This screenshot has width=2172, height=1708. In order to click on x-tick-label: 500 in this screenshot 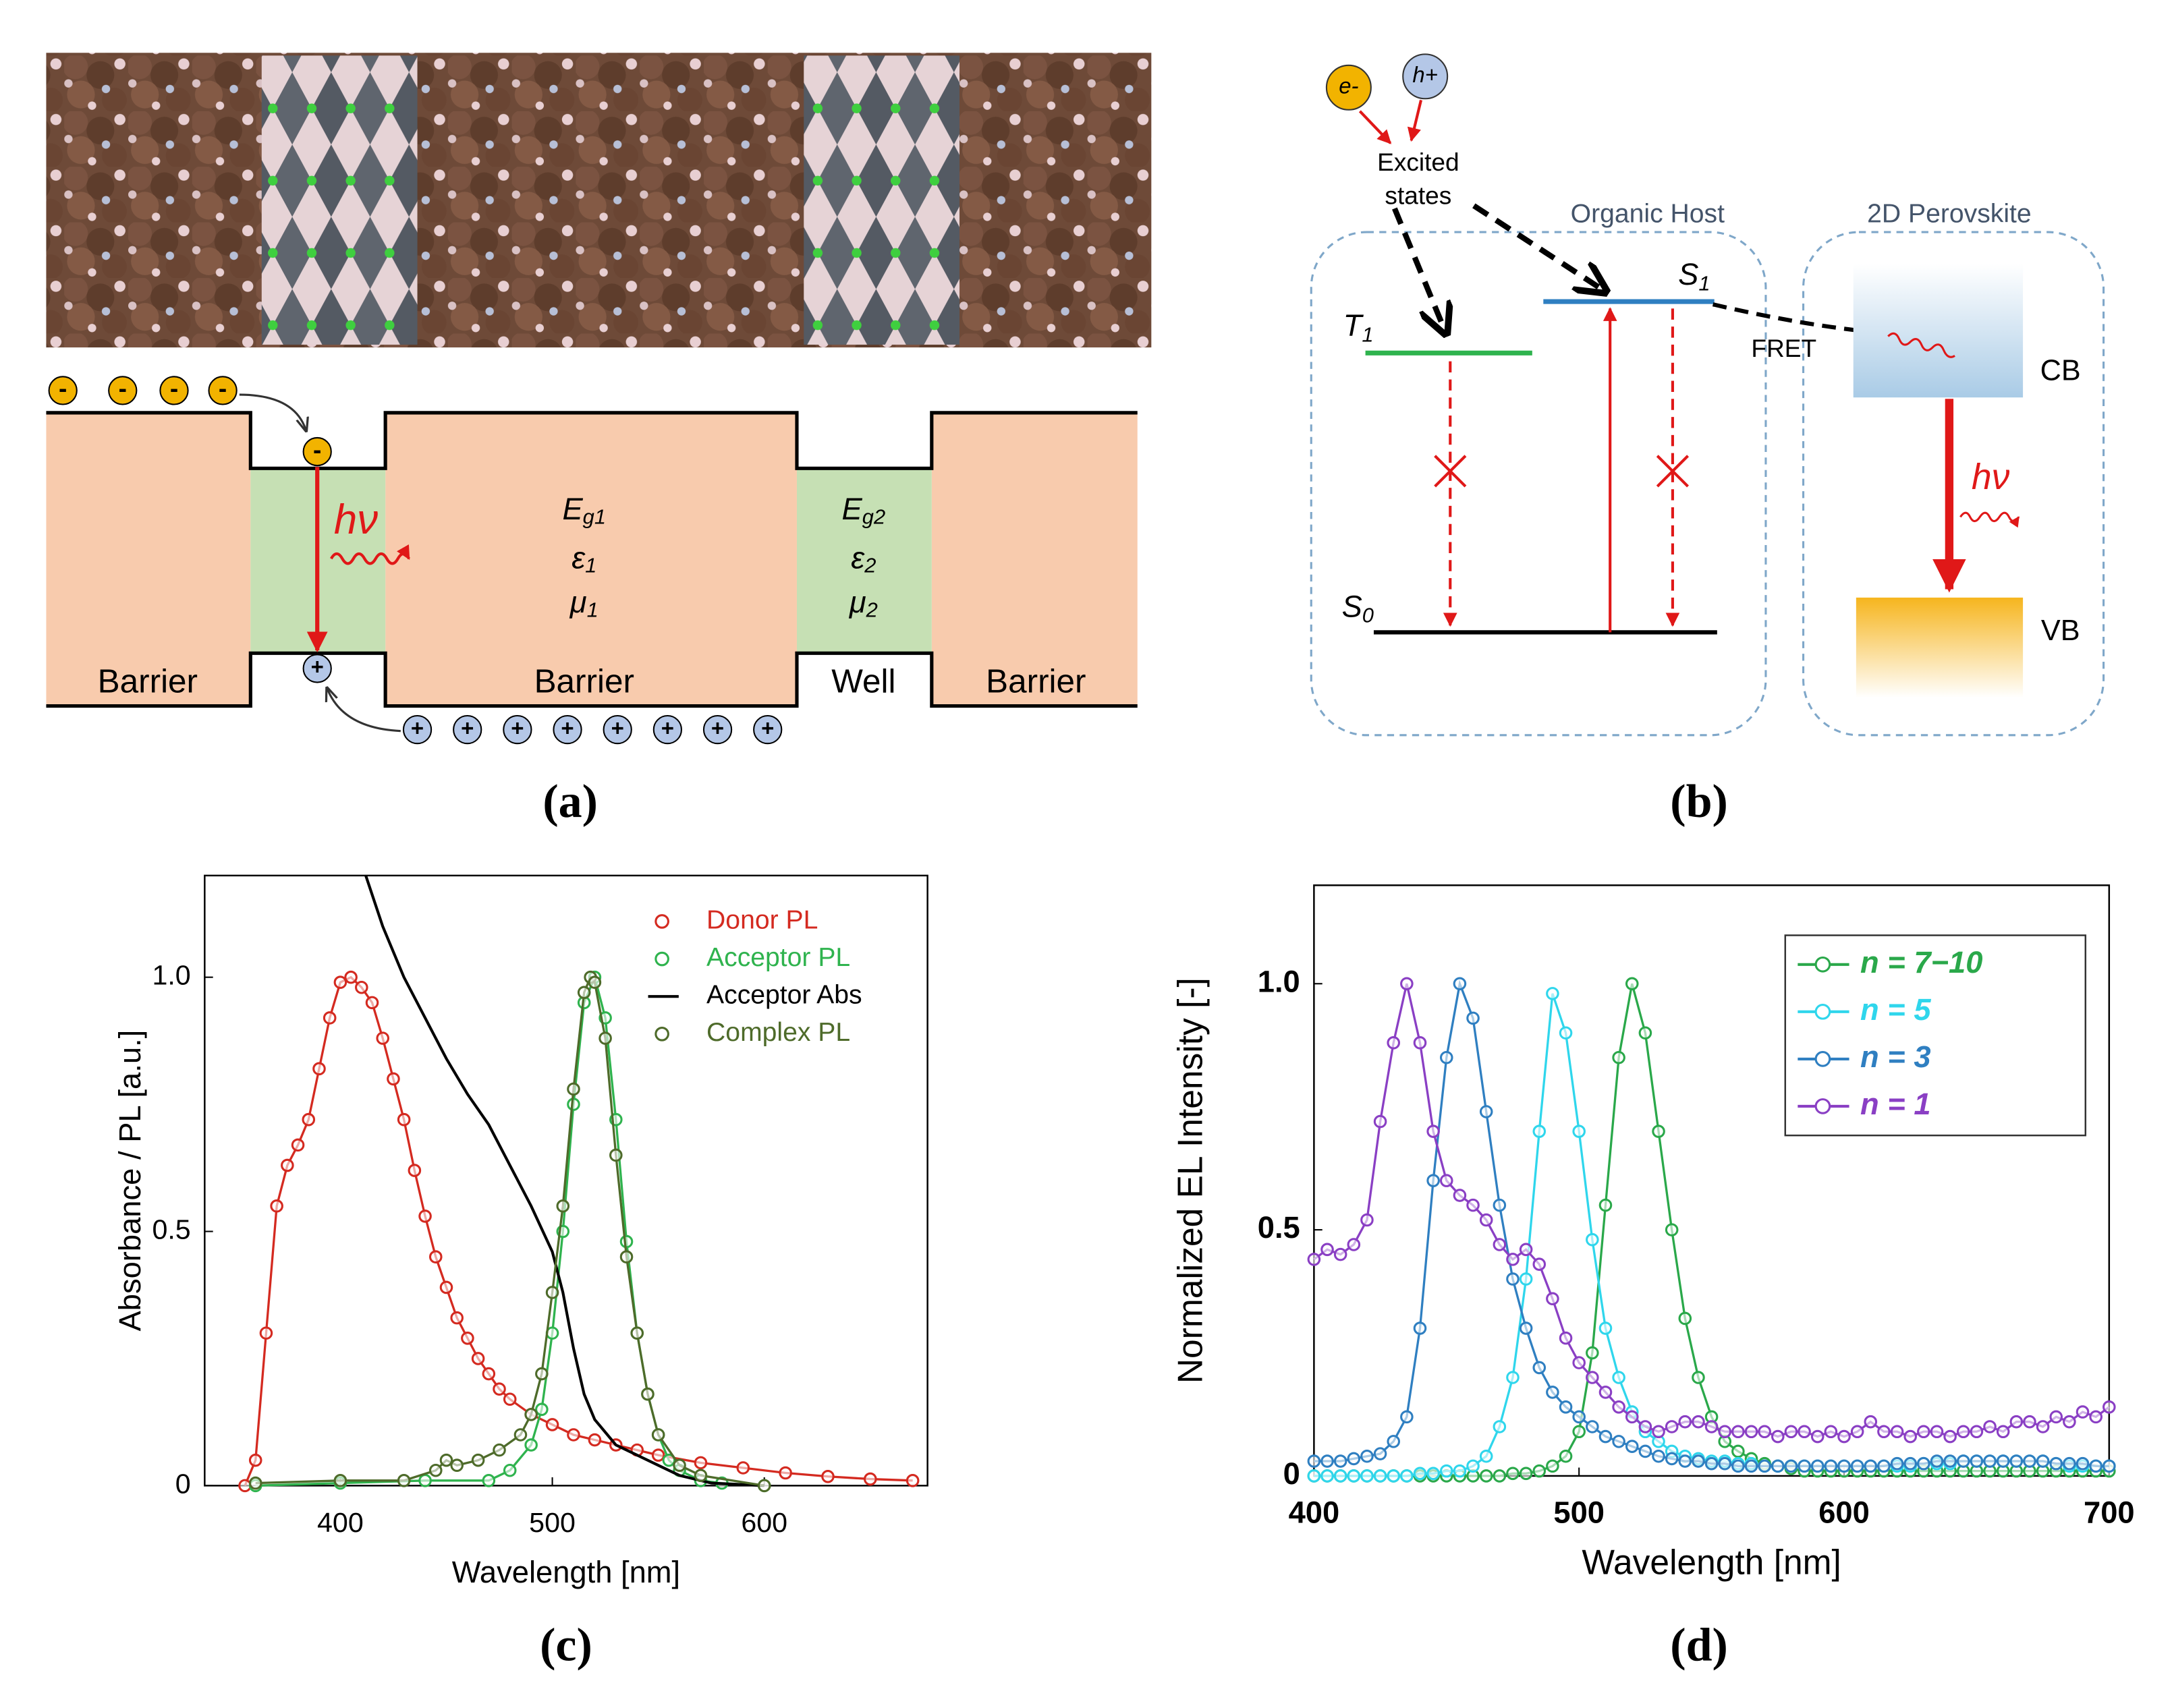, I will do `click(552, 1523)`.